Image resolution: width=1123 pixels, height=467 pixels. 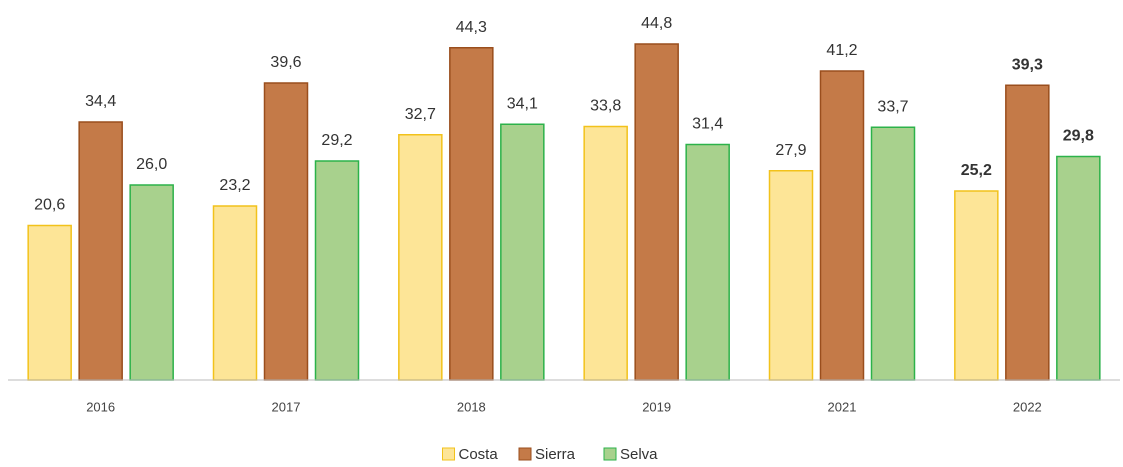 I want to click on value-label: 44,3, so click(x=471, y=27).